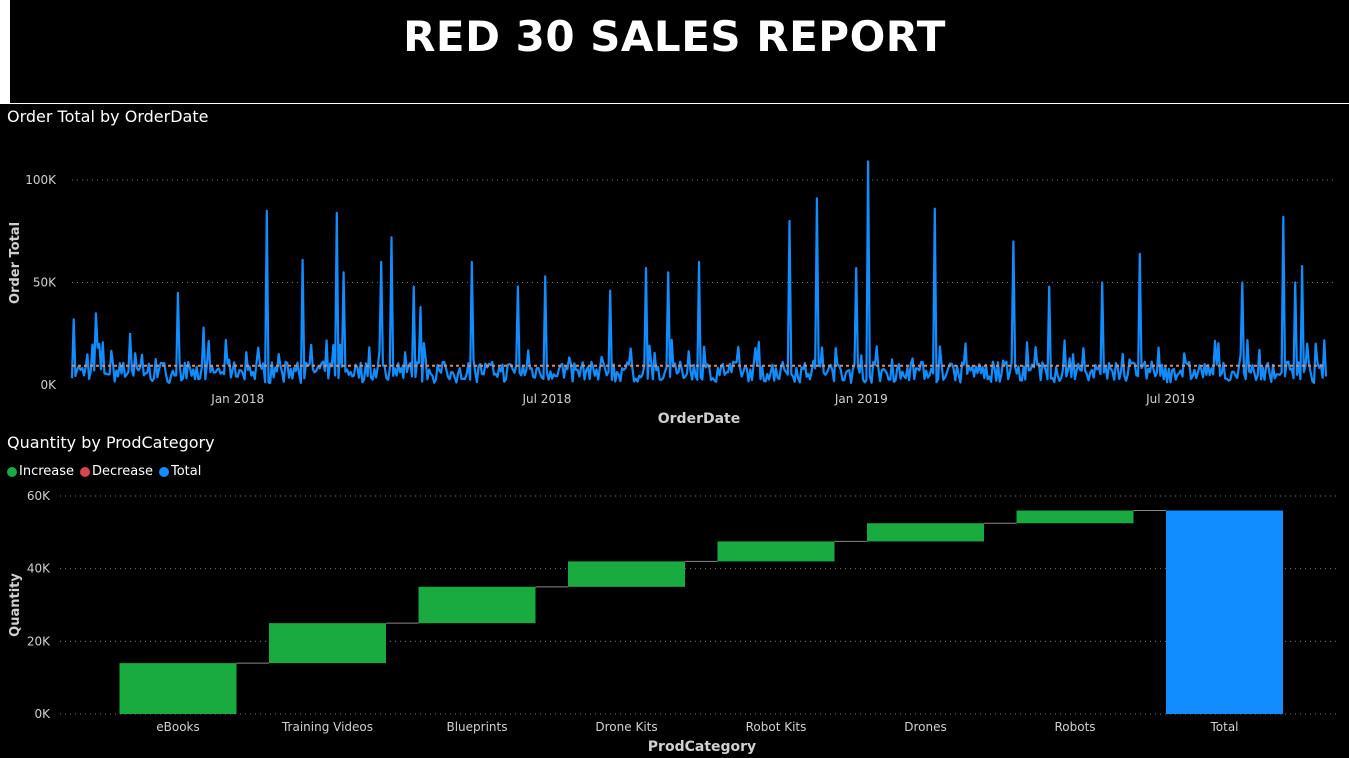 The width and height of the screenshot is (1349, 758). What do you see at coordinates (108, 116) in the screenshot?
I see `line-chart-title: Order Total by OrderDate` at bounding box center [108, 116].